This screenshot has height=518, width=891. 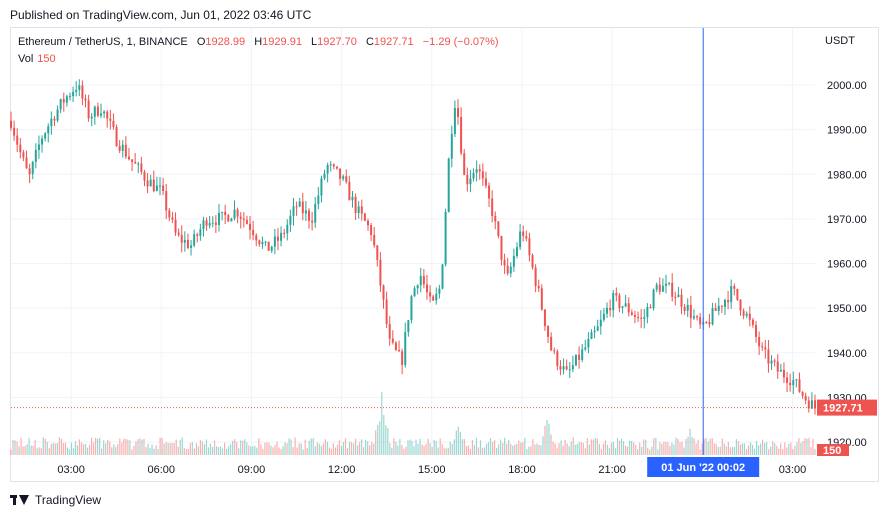 I want to click on tradingview-footer: TradingView, so click(x=55, y=500).